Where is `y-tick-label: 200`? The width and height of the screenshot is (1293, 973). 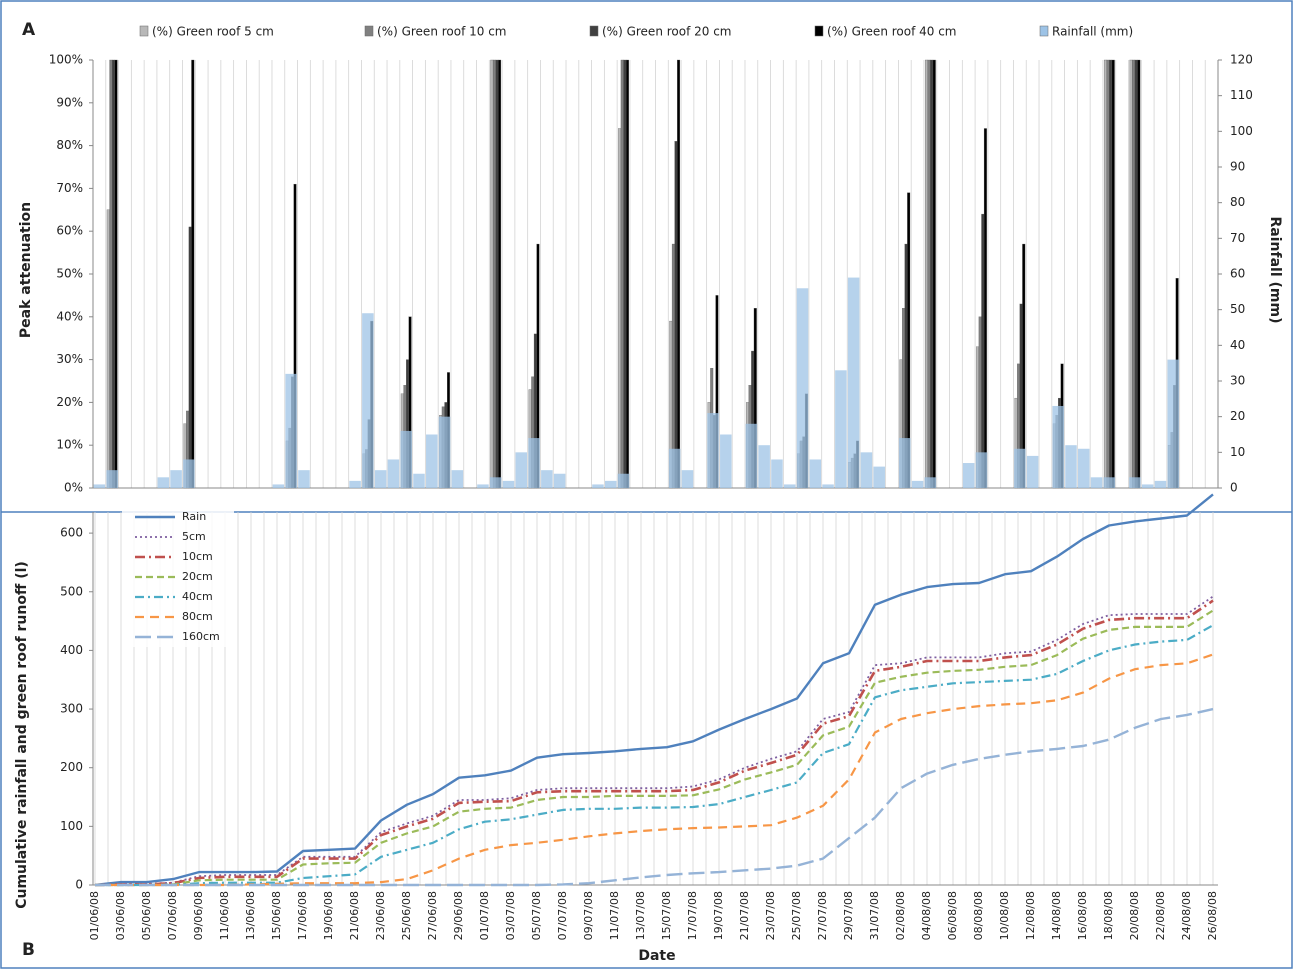 y-tick-label: 200 is located at coordinates (71, 767).